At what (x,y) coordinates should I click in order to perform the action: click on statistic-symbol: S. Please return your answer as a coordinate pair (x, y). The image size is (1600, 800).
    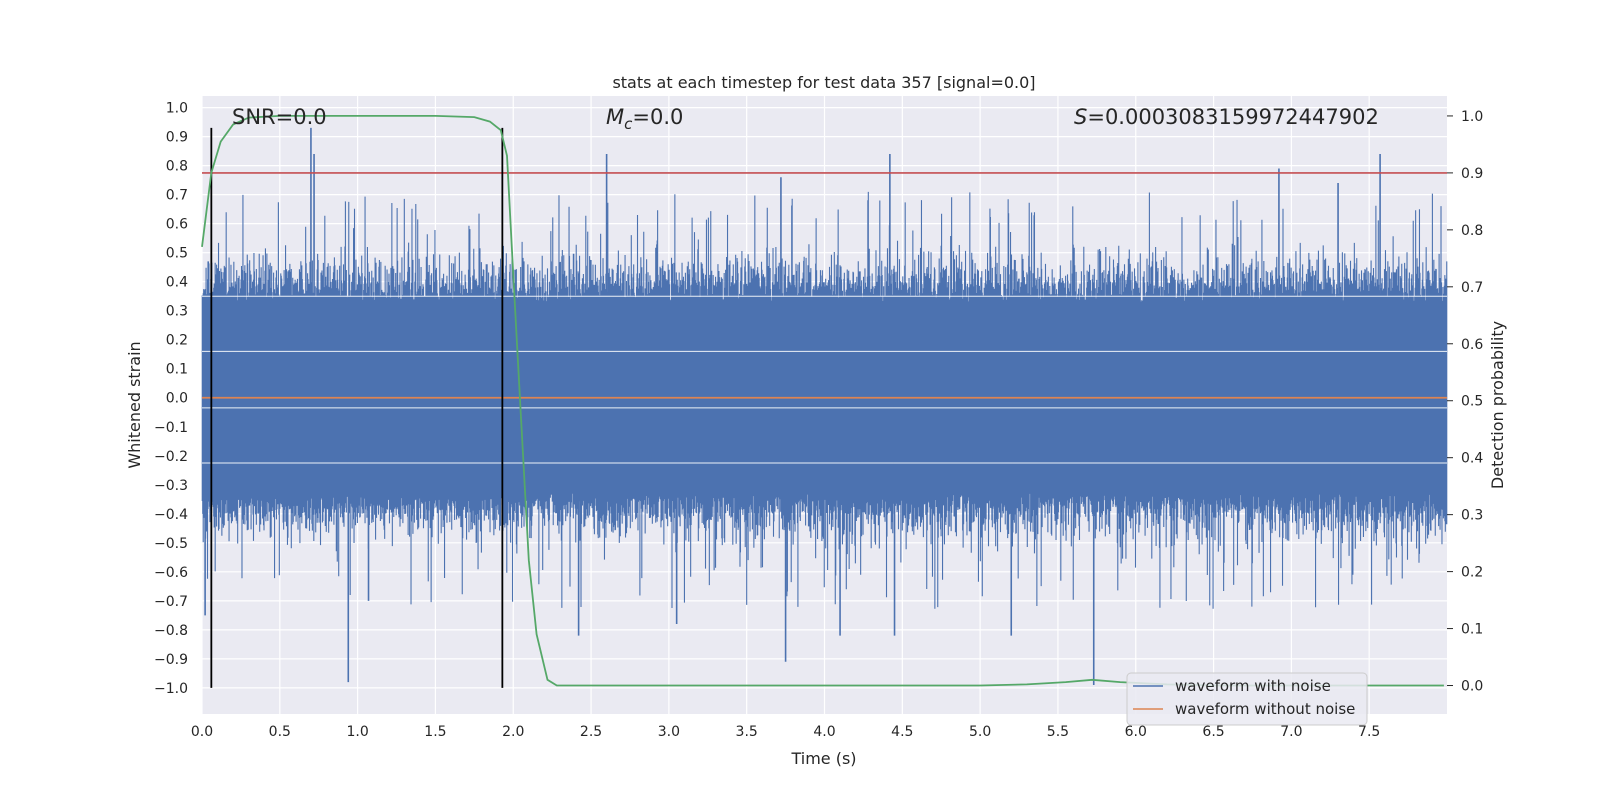
    Looking at the image, I should click on (1080, 117).